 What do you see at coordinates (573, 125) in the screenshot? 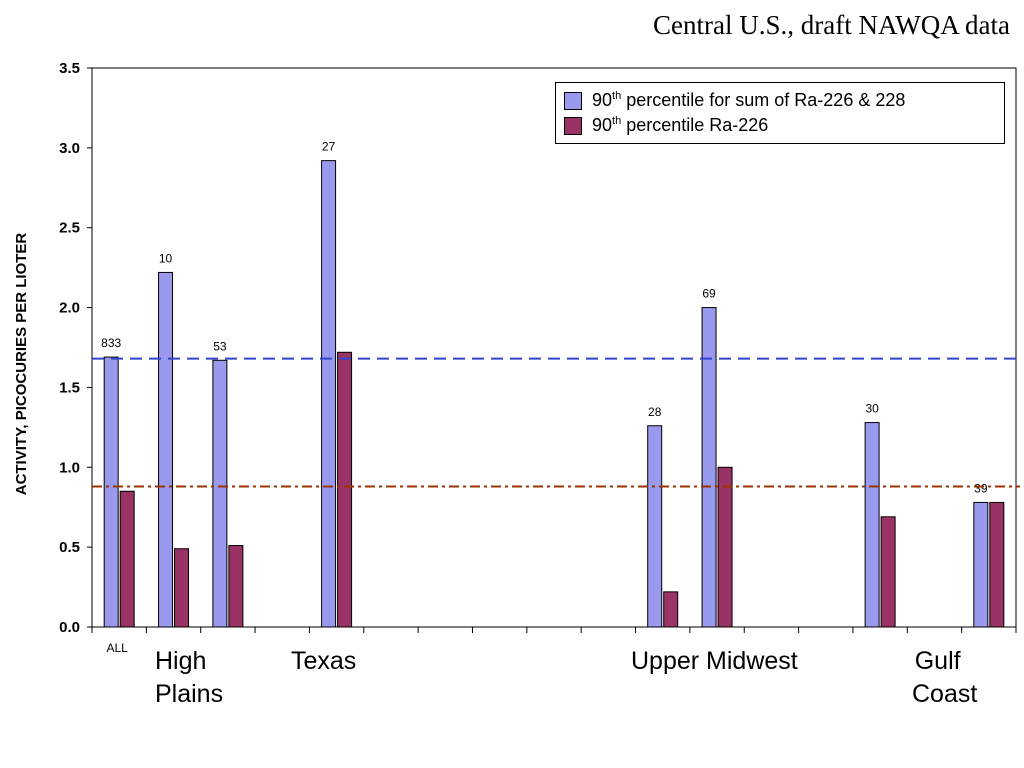
I see `legend-swatch-ra226` at bounding box center [573, 125].